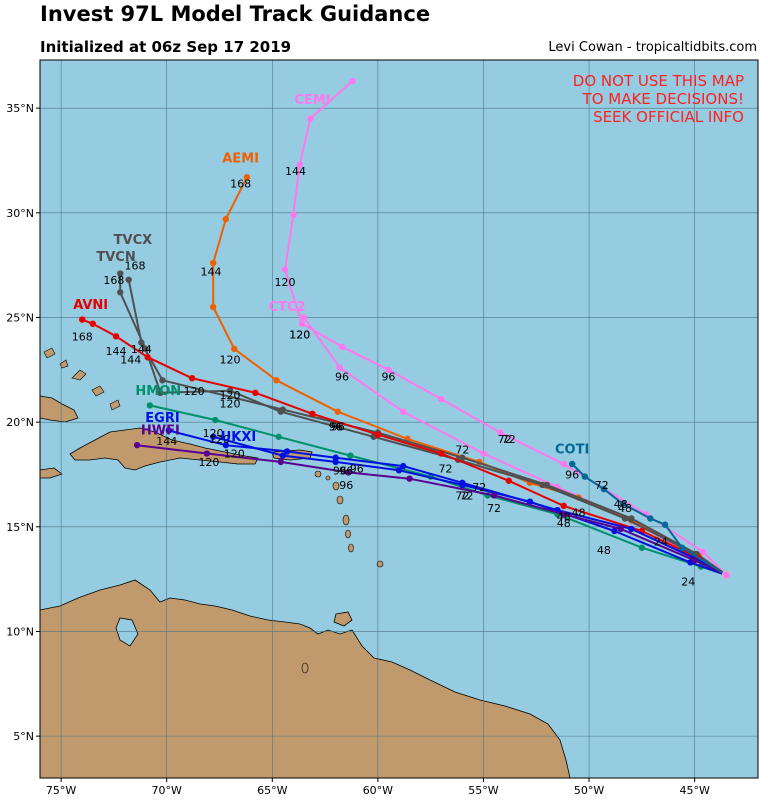 The image size is (768, 801). I want to click on lat-tick-label: 25°N, so click(20, 317).